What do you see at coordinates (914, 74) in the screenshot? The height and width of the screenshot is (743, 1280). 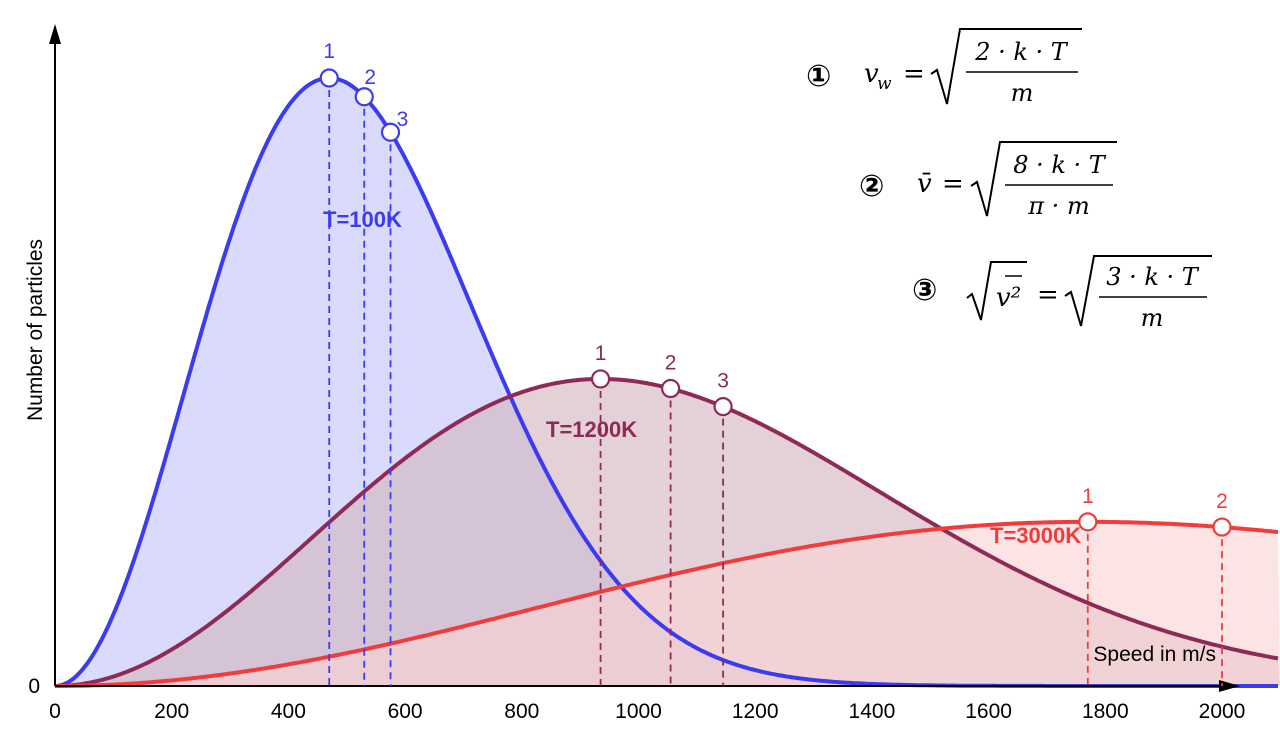 I see `equation-1-equals: =` at bounding box center [914, 74].